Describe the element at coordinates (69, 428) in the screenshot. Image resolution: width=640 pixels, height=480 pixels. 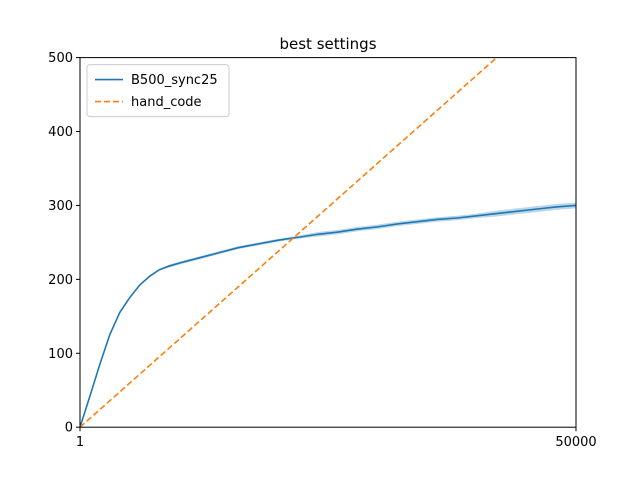
I see `y-tick-label: 0` at that location.